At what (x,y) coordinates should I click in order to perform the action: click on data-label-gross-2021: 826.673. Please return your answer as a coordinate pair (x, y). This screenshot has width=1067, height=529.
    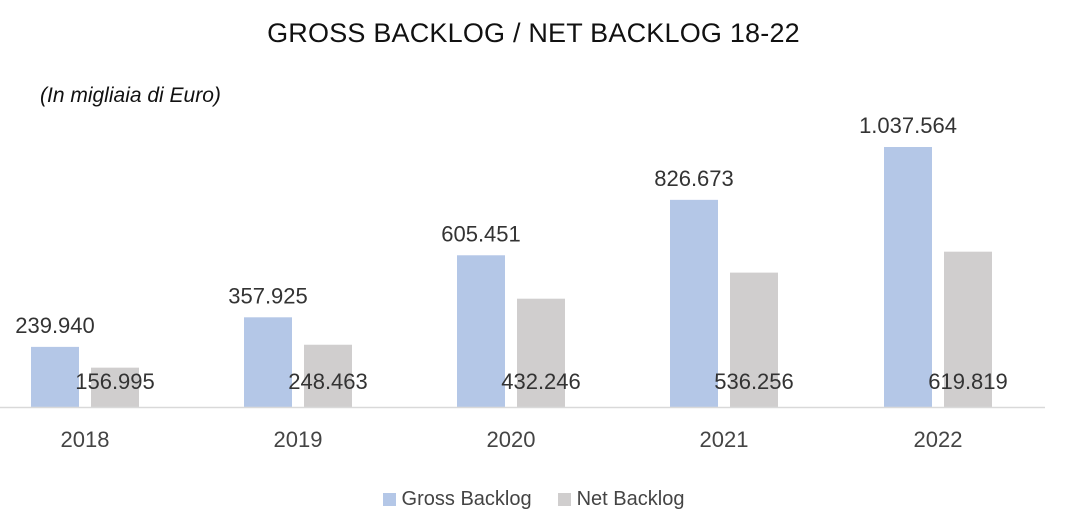
    Looking at the image, I should click on (694, 178).